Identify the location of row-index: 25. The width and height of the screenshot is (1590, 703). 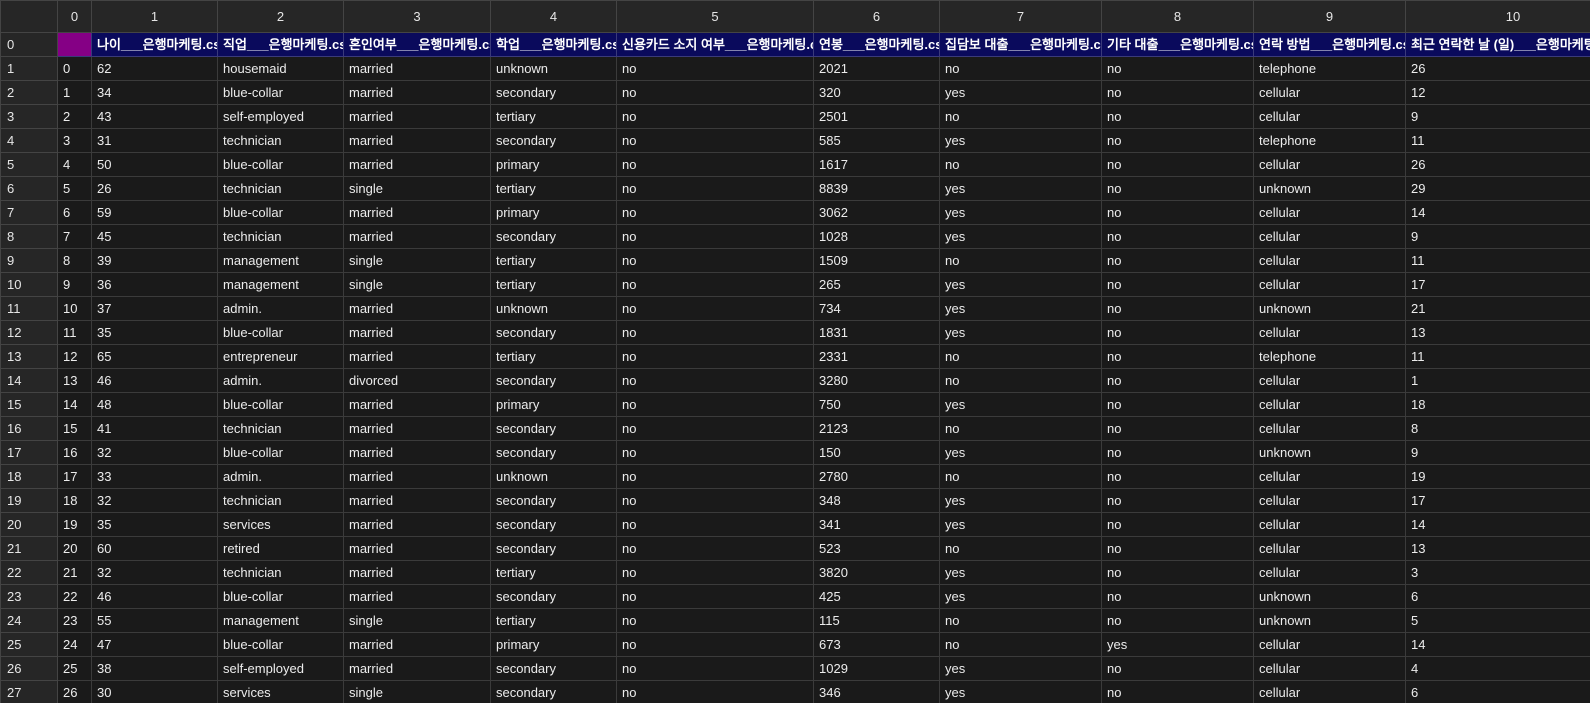
(29, 644).